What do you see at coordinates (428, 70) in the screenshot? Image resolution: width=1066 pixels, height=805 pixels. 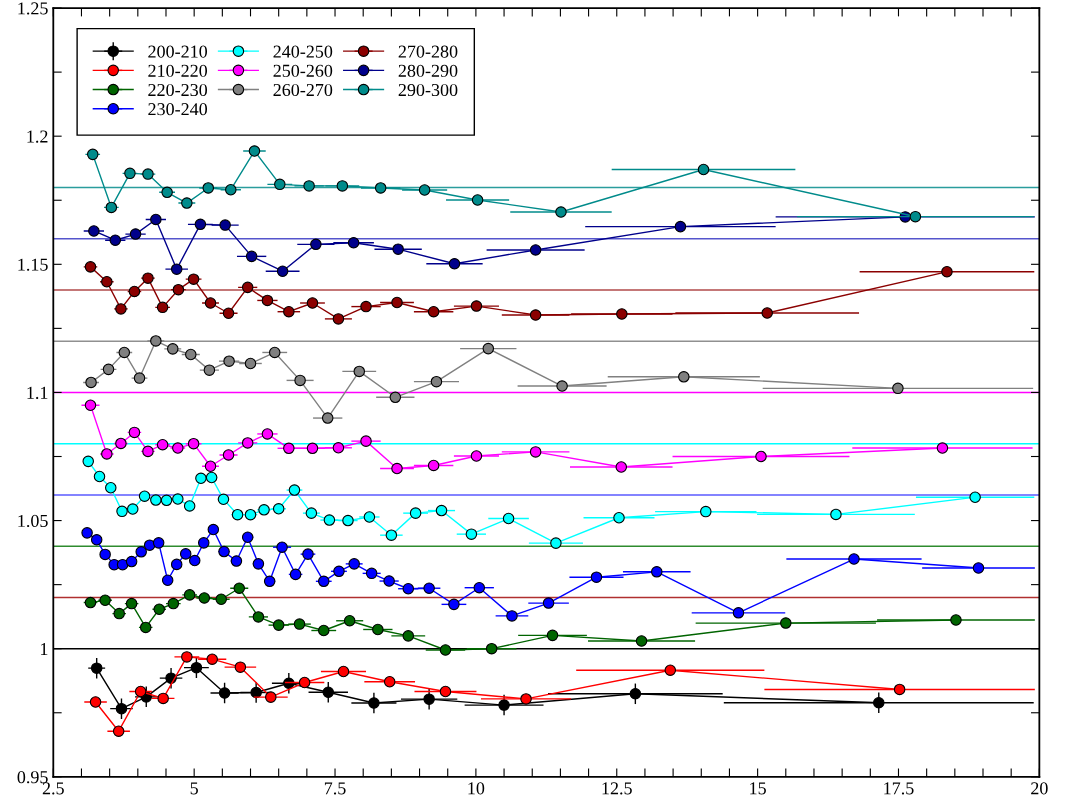 I see `legend-label: 280-290` at bounding box center [428, 70].